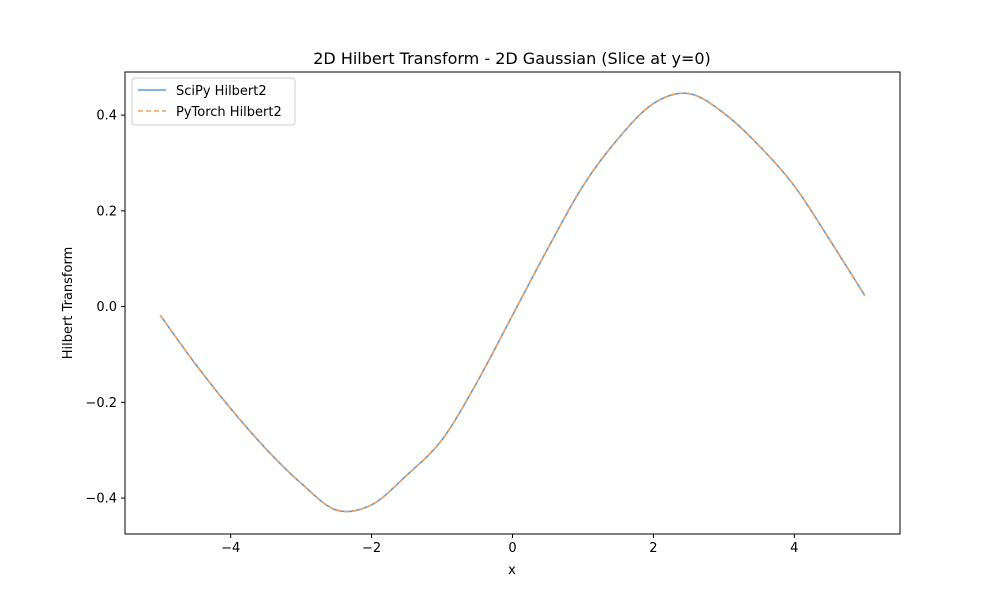 This screenshot has height=600, width=1000. Describe the element at coordinates (653, 548) in the screenshot. I see `x-tick-label: 2` at that location.